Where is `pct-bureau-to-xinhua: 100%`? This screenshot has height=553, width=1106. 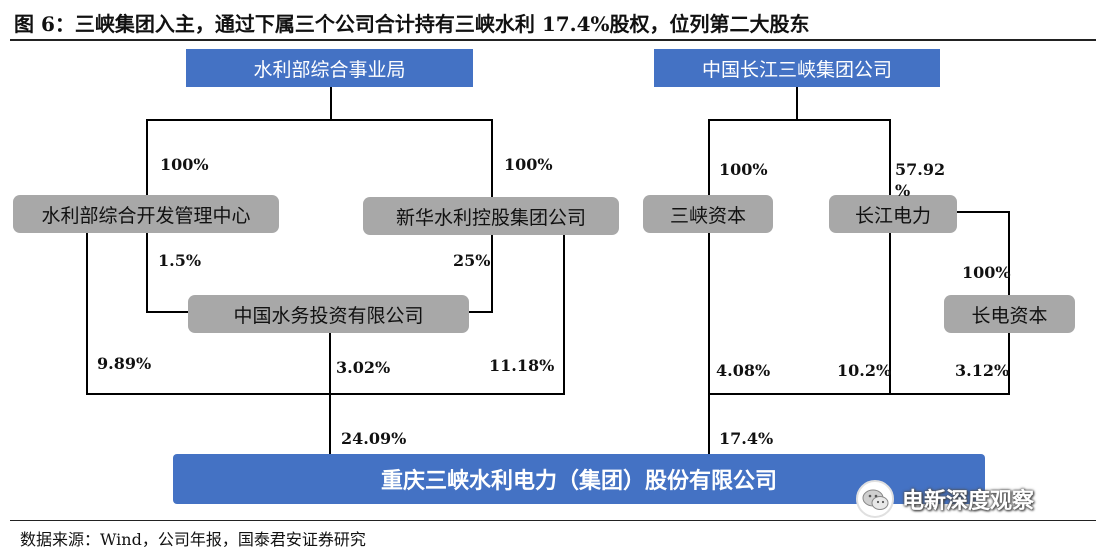
pct-bureau-to-xinhua: 100% is located at coordinates (528, 164).